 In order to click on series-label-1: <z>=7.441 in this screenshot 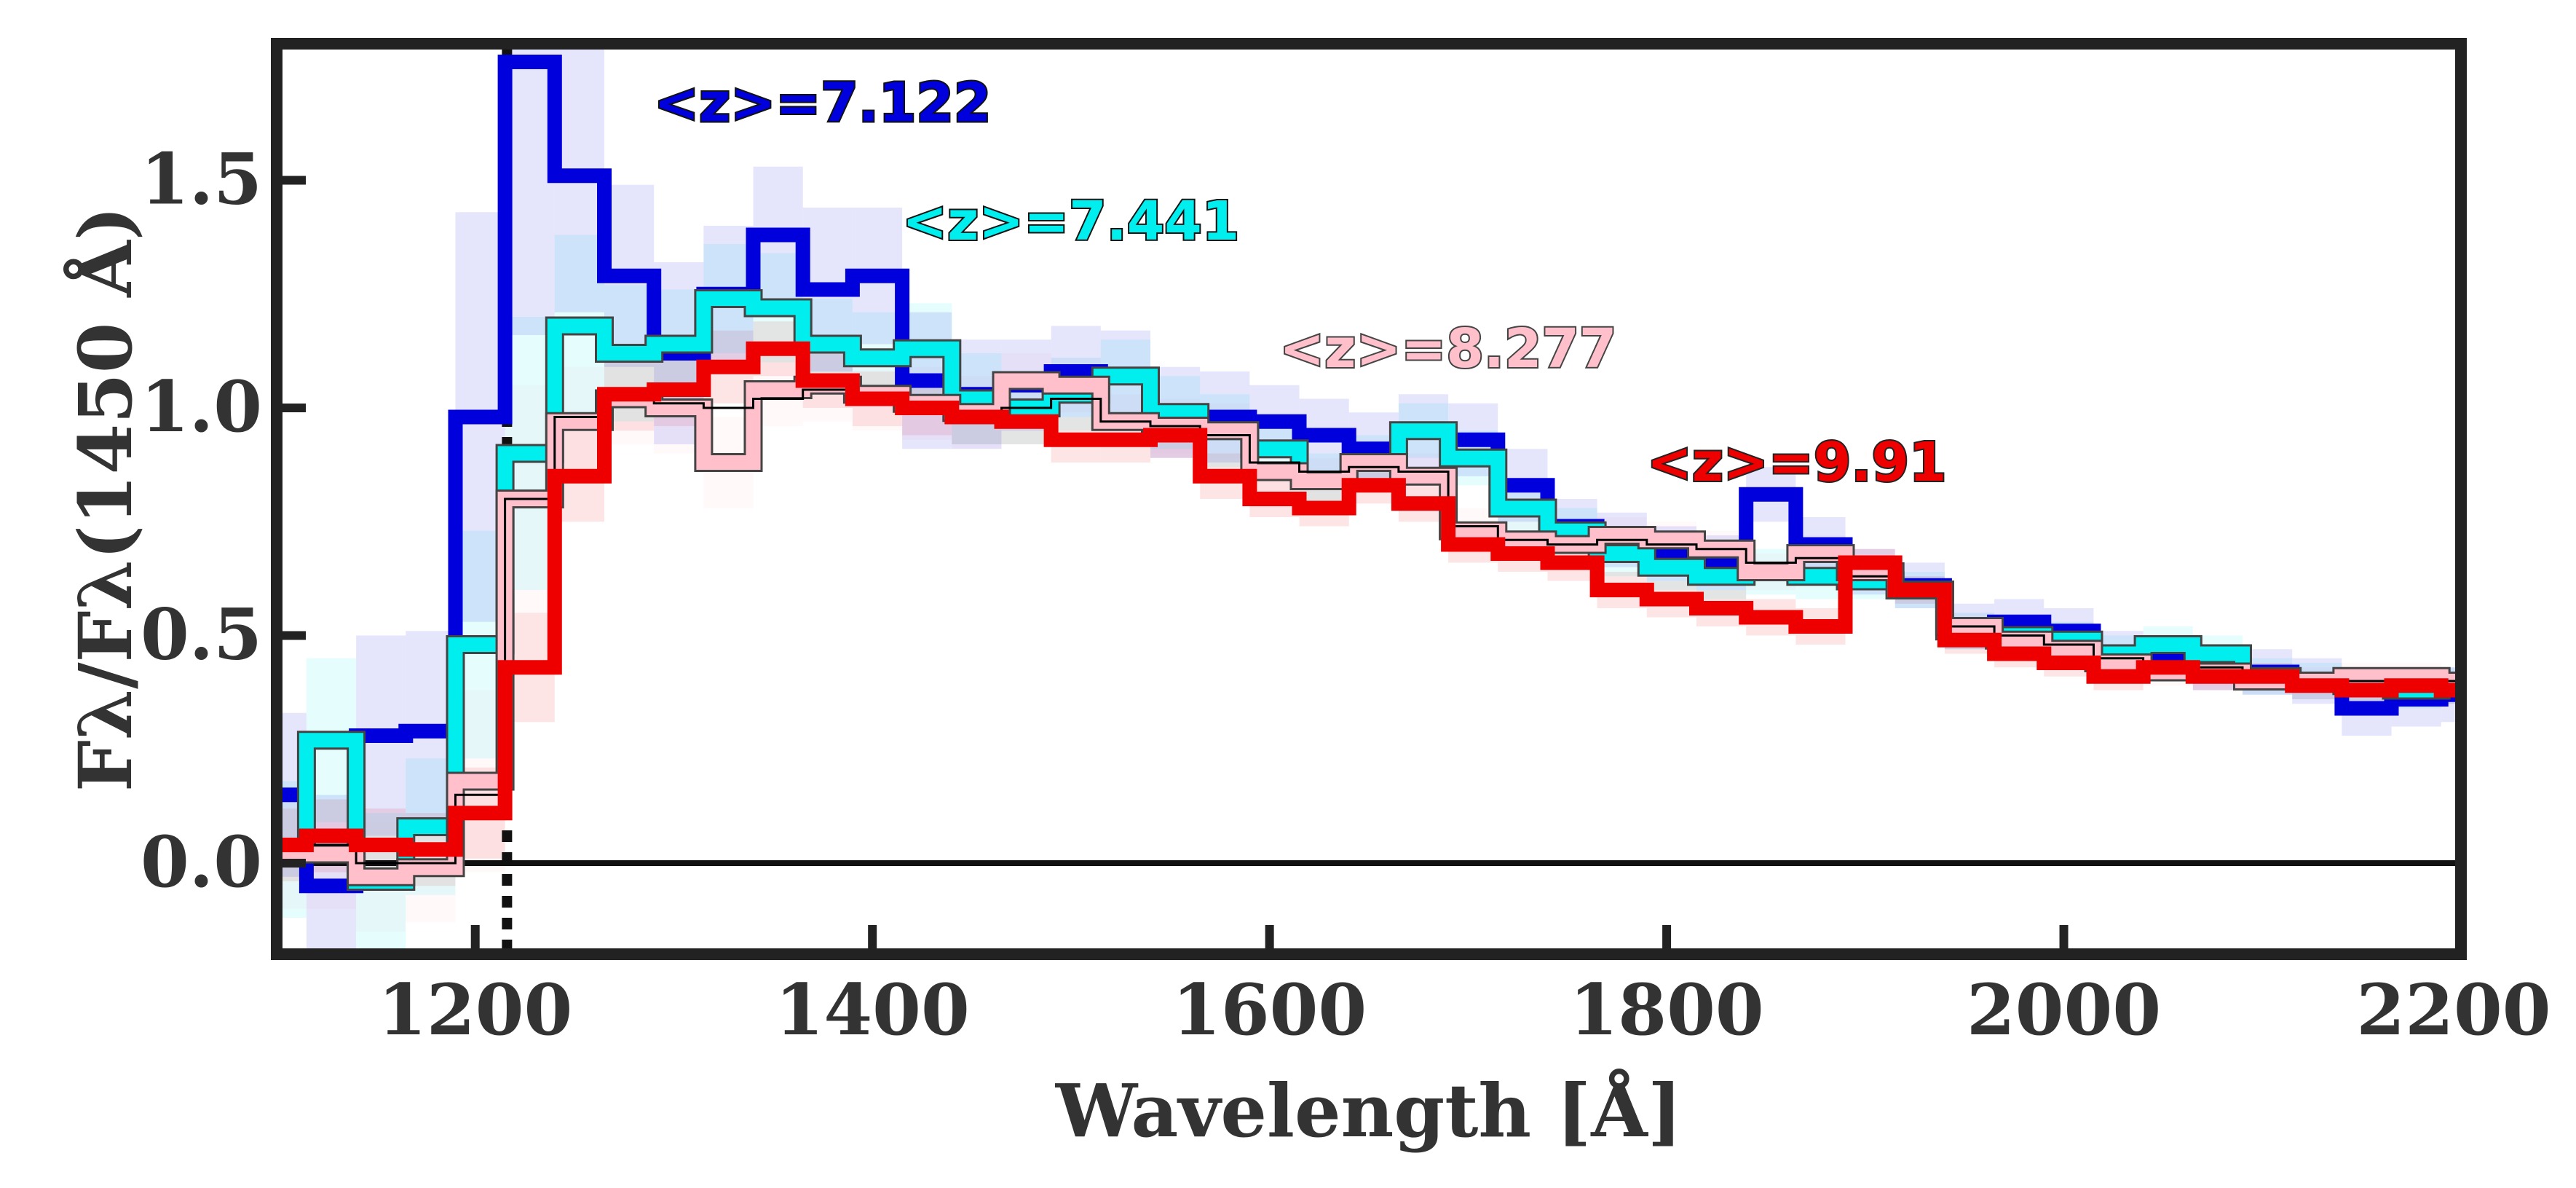, I will do `click(1070, 222)`.